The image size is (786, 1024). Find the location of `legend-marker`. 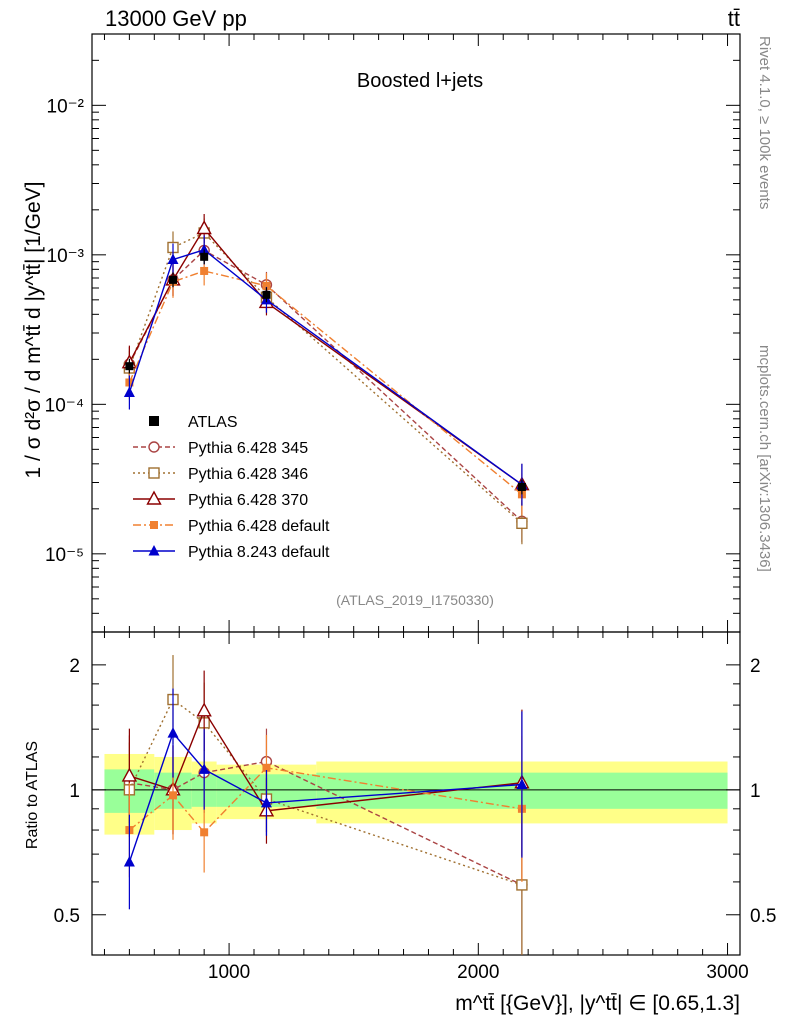

legend-marker is located at coordinates (154, 421).